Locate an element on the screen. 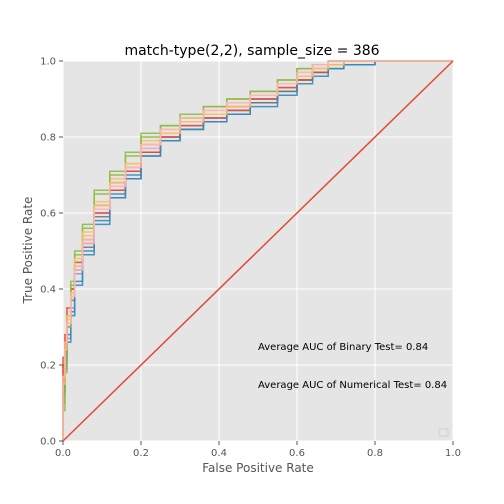 This screenshot has height=504, width=504. x-tick-label: 0.2 is located at coordinates (141, 453).